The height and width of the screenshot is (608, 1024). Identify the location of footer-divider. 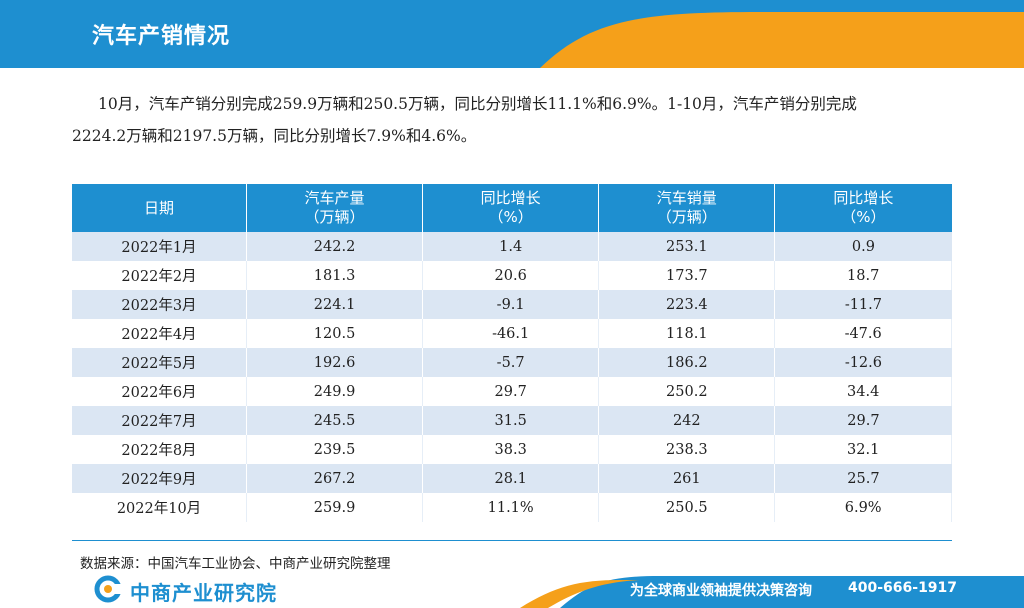
(512, 540).